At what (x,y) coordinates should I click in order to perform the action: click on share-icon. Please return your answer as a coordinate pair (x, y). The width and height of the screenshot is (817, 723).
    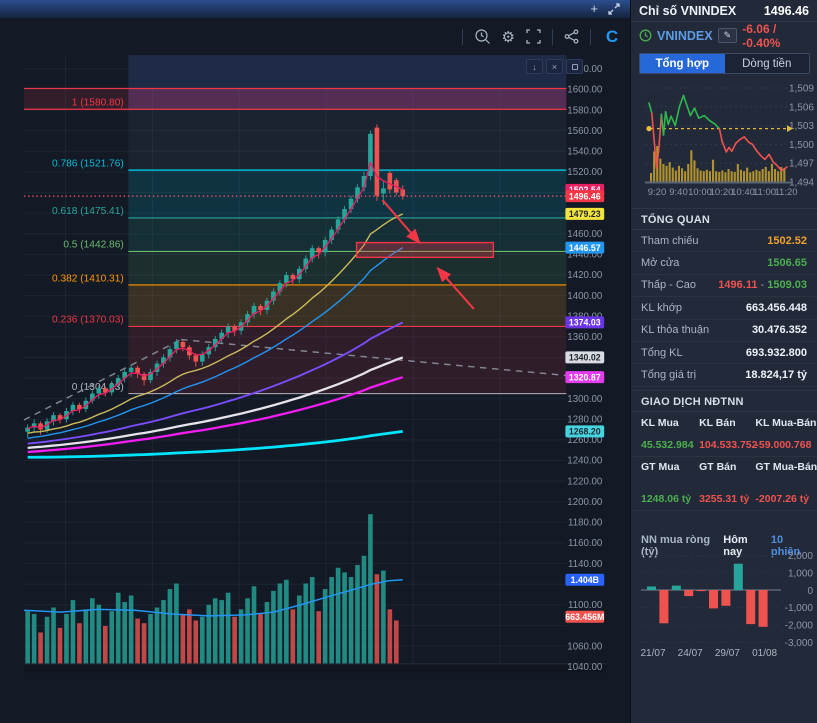
    Looking at the image, I should click on (571, 36).